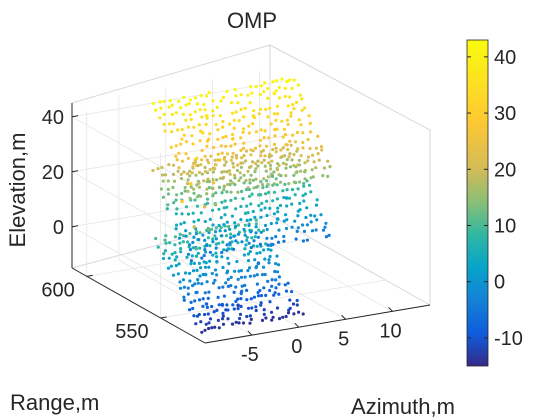  I want to click on y-tick-mark, so click(89, 275).